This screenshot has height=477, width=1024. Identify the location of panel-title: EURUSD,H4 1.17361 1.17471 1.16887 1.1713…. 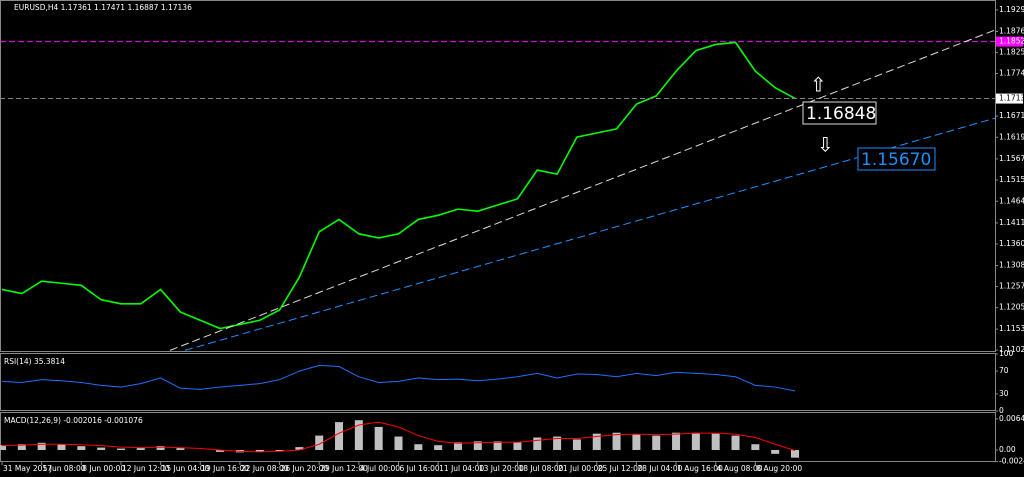
(103, 7).